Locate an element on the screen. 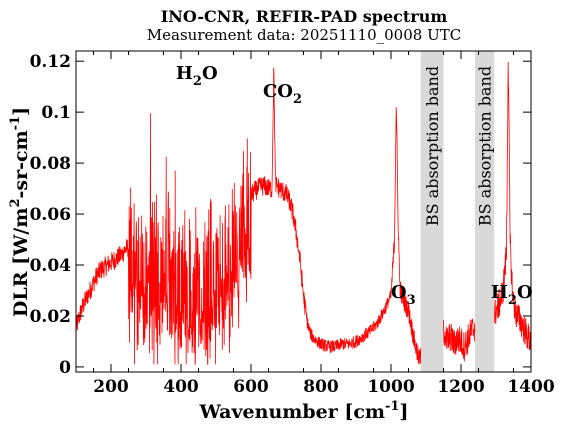  annotation-1: CO2 is located at coordinates (282, 94).